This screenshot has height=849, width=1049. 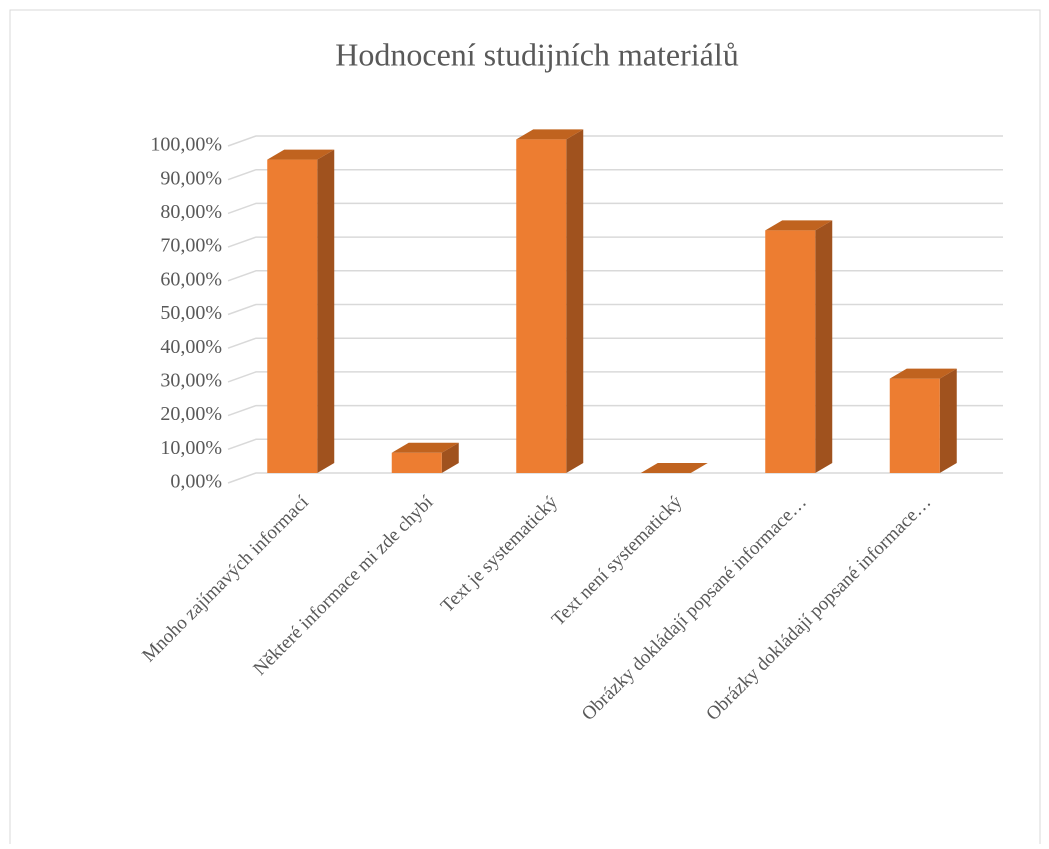 I want to click on y-tick-label: 40,00%, so click(x=191, y=347).